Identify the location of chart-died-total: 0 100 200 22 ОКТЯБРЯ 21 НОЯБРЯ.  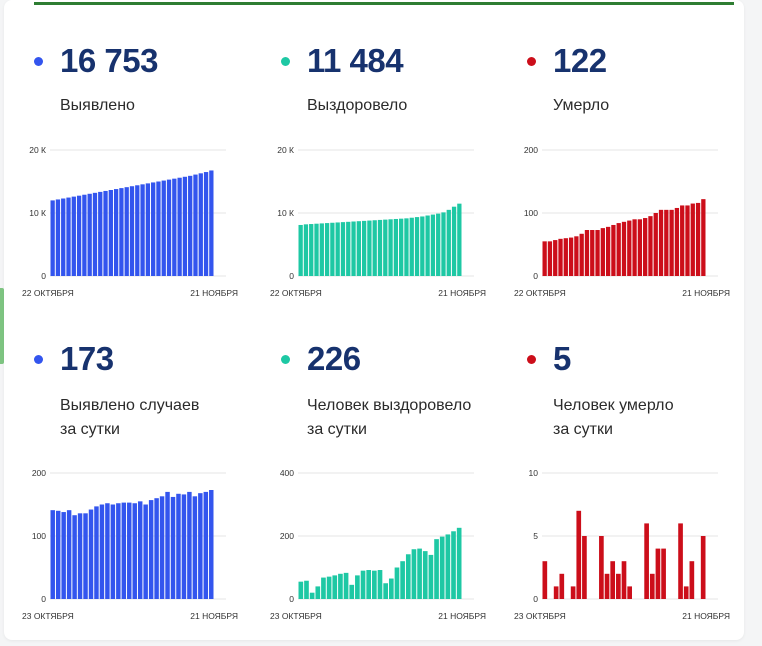
(622, 221).